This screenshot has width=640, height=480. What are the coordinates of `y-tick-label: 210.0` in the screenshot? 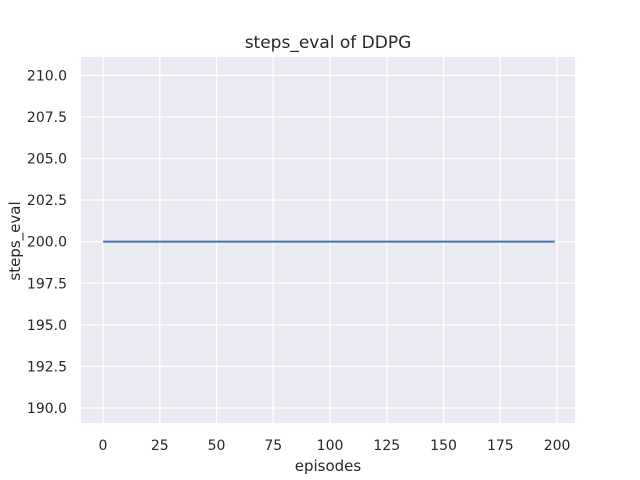 It's located at (47, 76).